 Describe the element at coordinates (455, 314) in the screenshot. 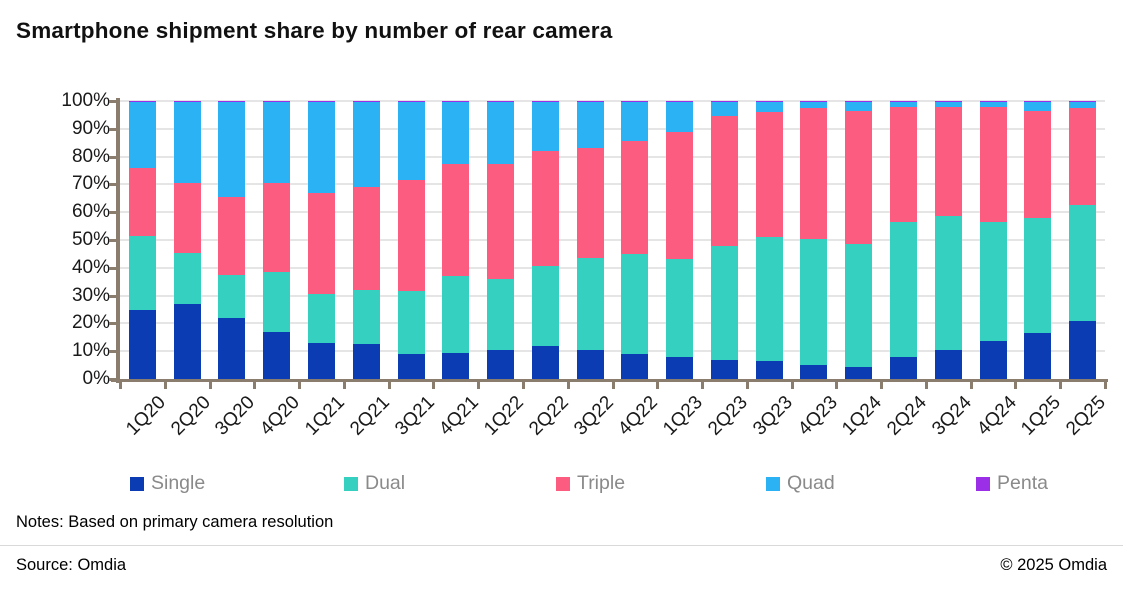

I see `bar-segment-4Q21-dual` at that location.